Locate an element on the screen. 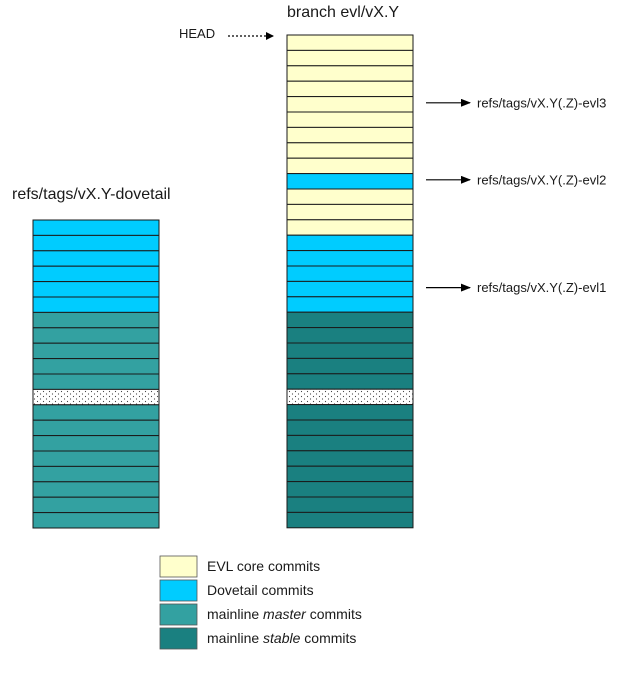 This screenshot has width=640, height=680. tag-label: refs/tags/vX.Y(.Z)-evl2 is located at coordinates (541, 179).